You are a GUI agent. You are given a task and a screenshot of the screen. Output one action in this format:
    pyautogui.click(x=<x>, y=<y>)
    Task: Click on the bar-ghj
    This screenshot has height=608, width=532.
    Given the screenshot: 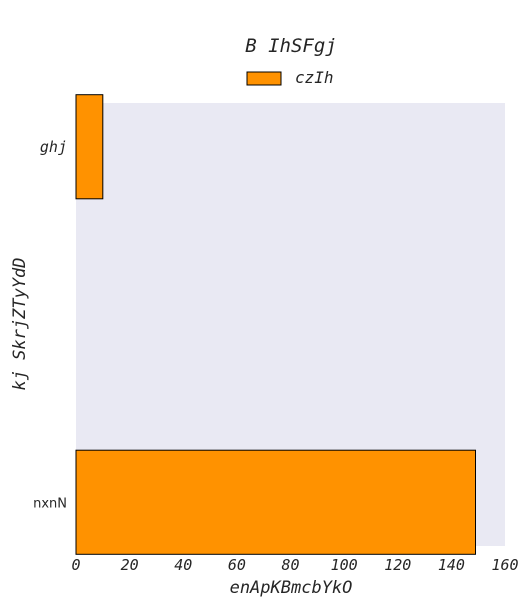 What is the action you would take?
    pyautogui.click(x=89, y=147)
    